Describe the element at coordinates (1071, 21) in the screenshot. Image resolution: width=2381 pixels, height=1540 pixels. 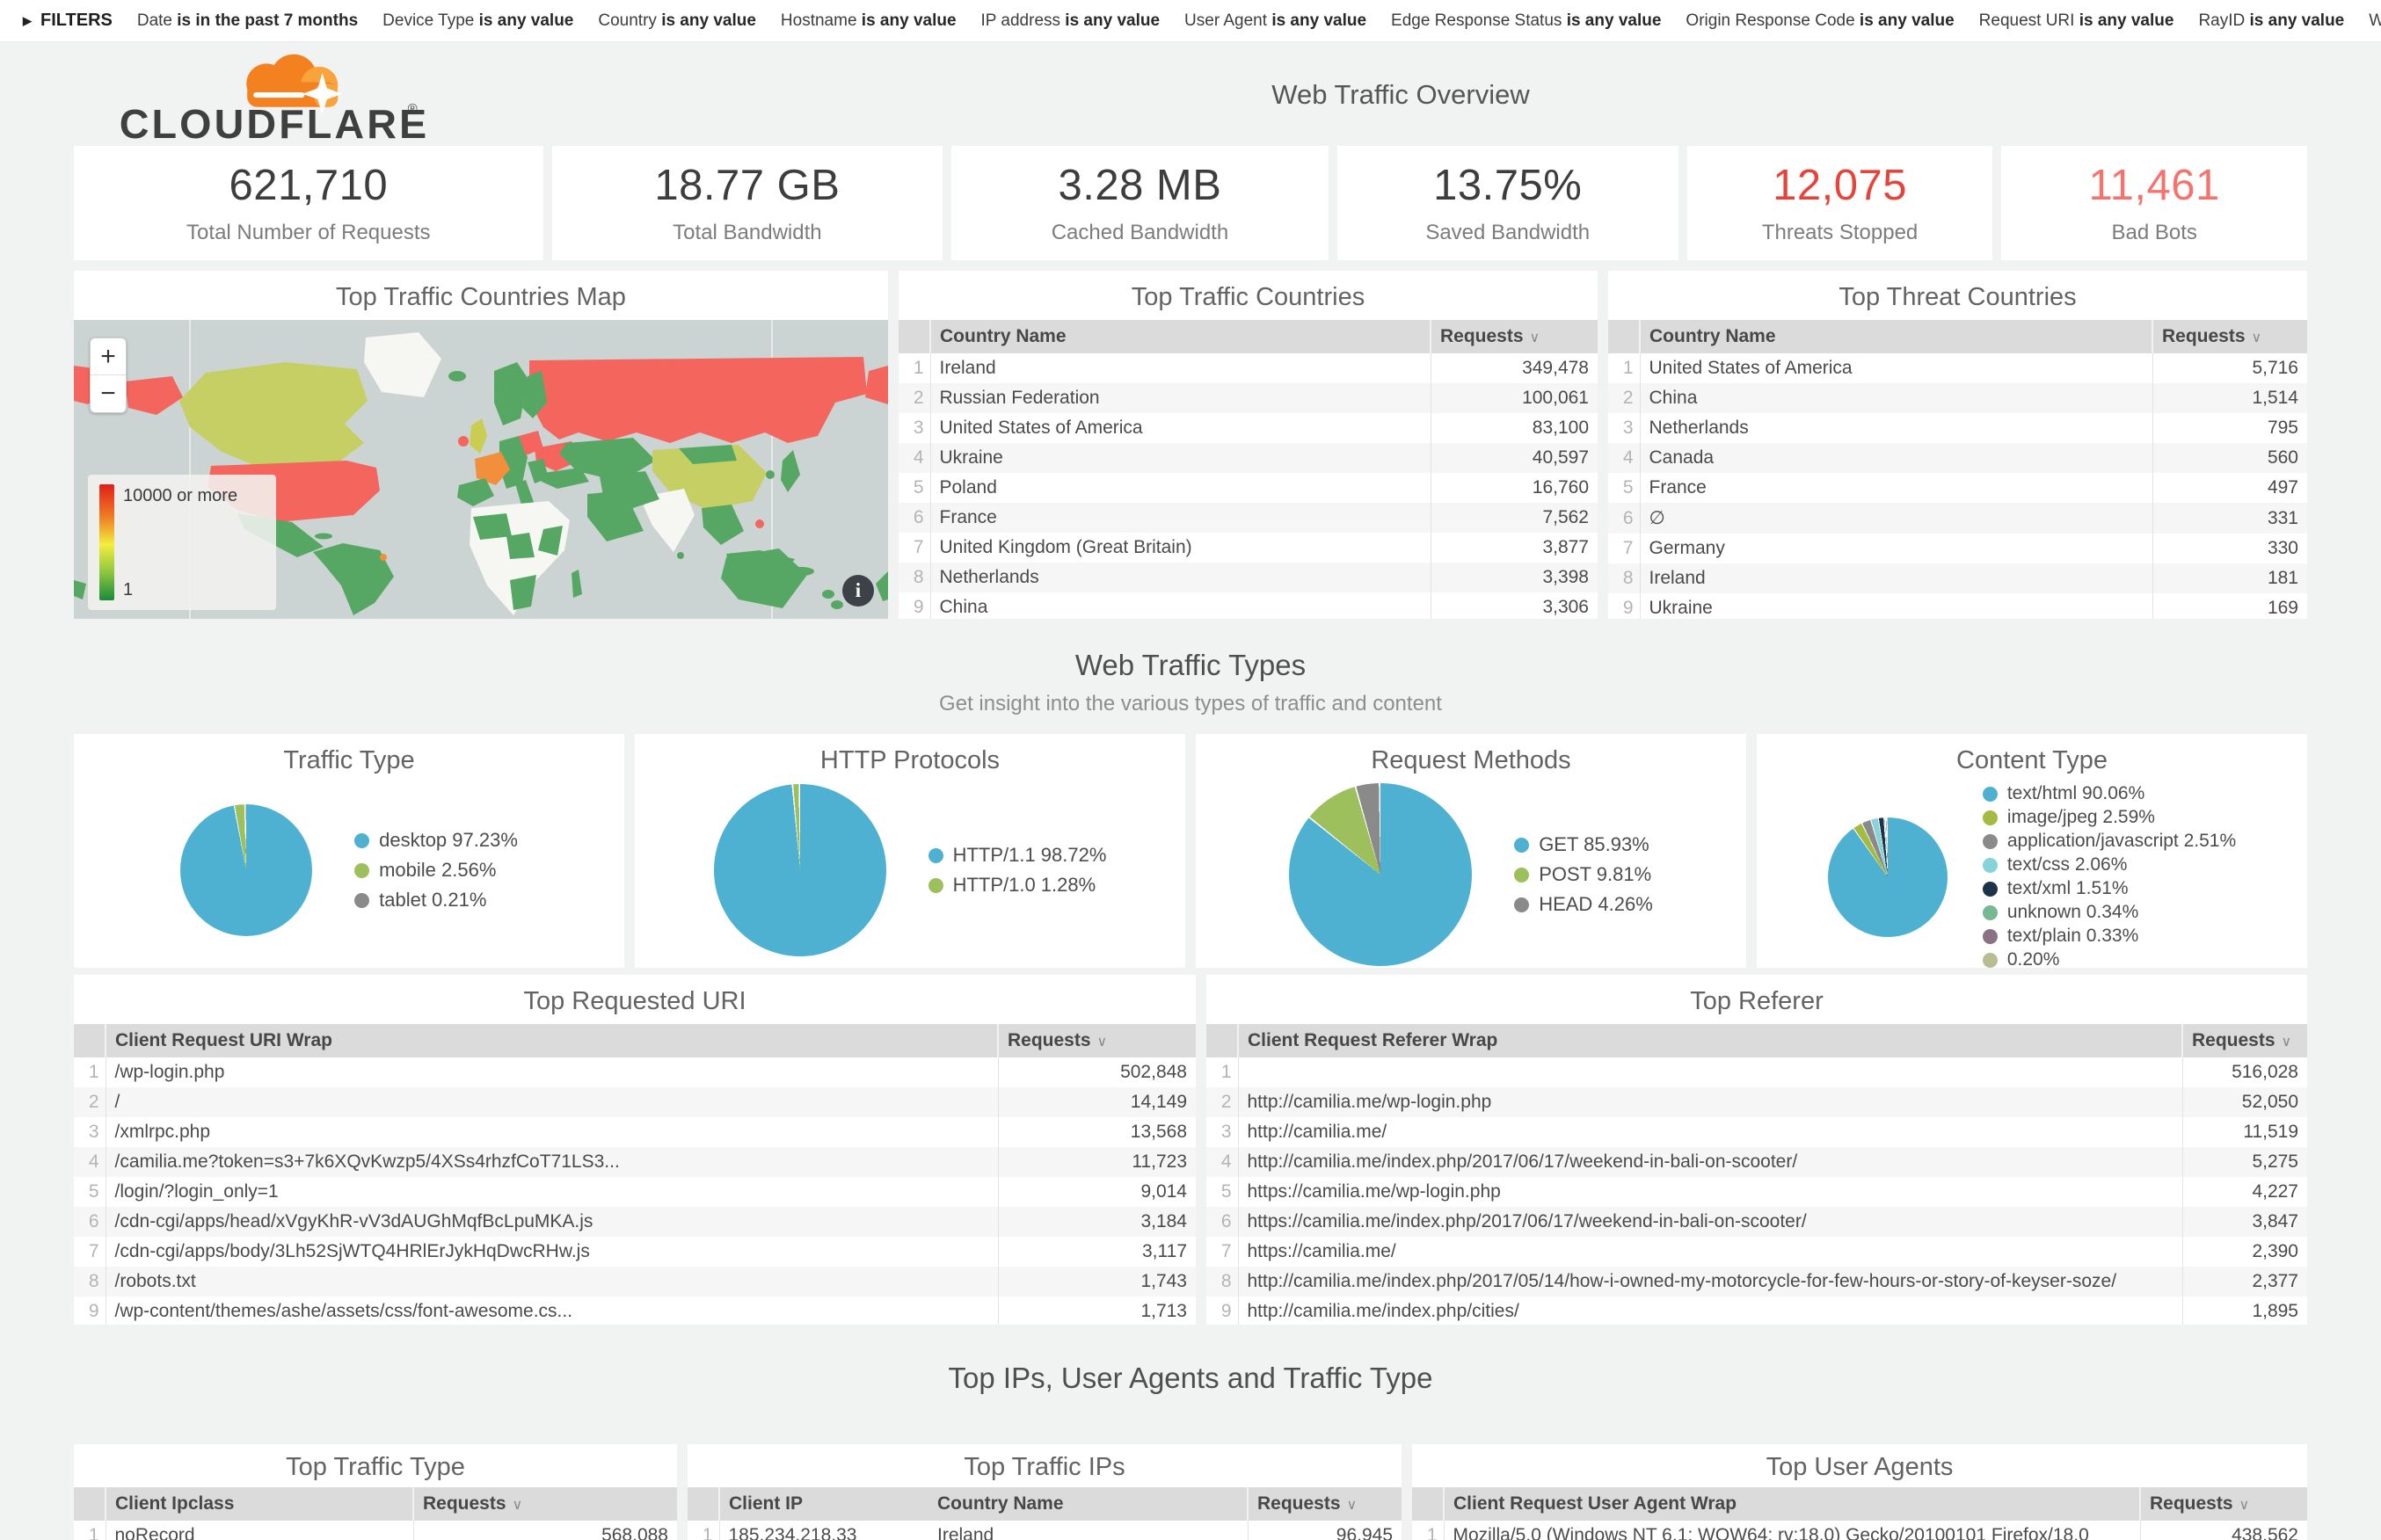
I see `filter-item: IP address is any value` at that location.